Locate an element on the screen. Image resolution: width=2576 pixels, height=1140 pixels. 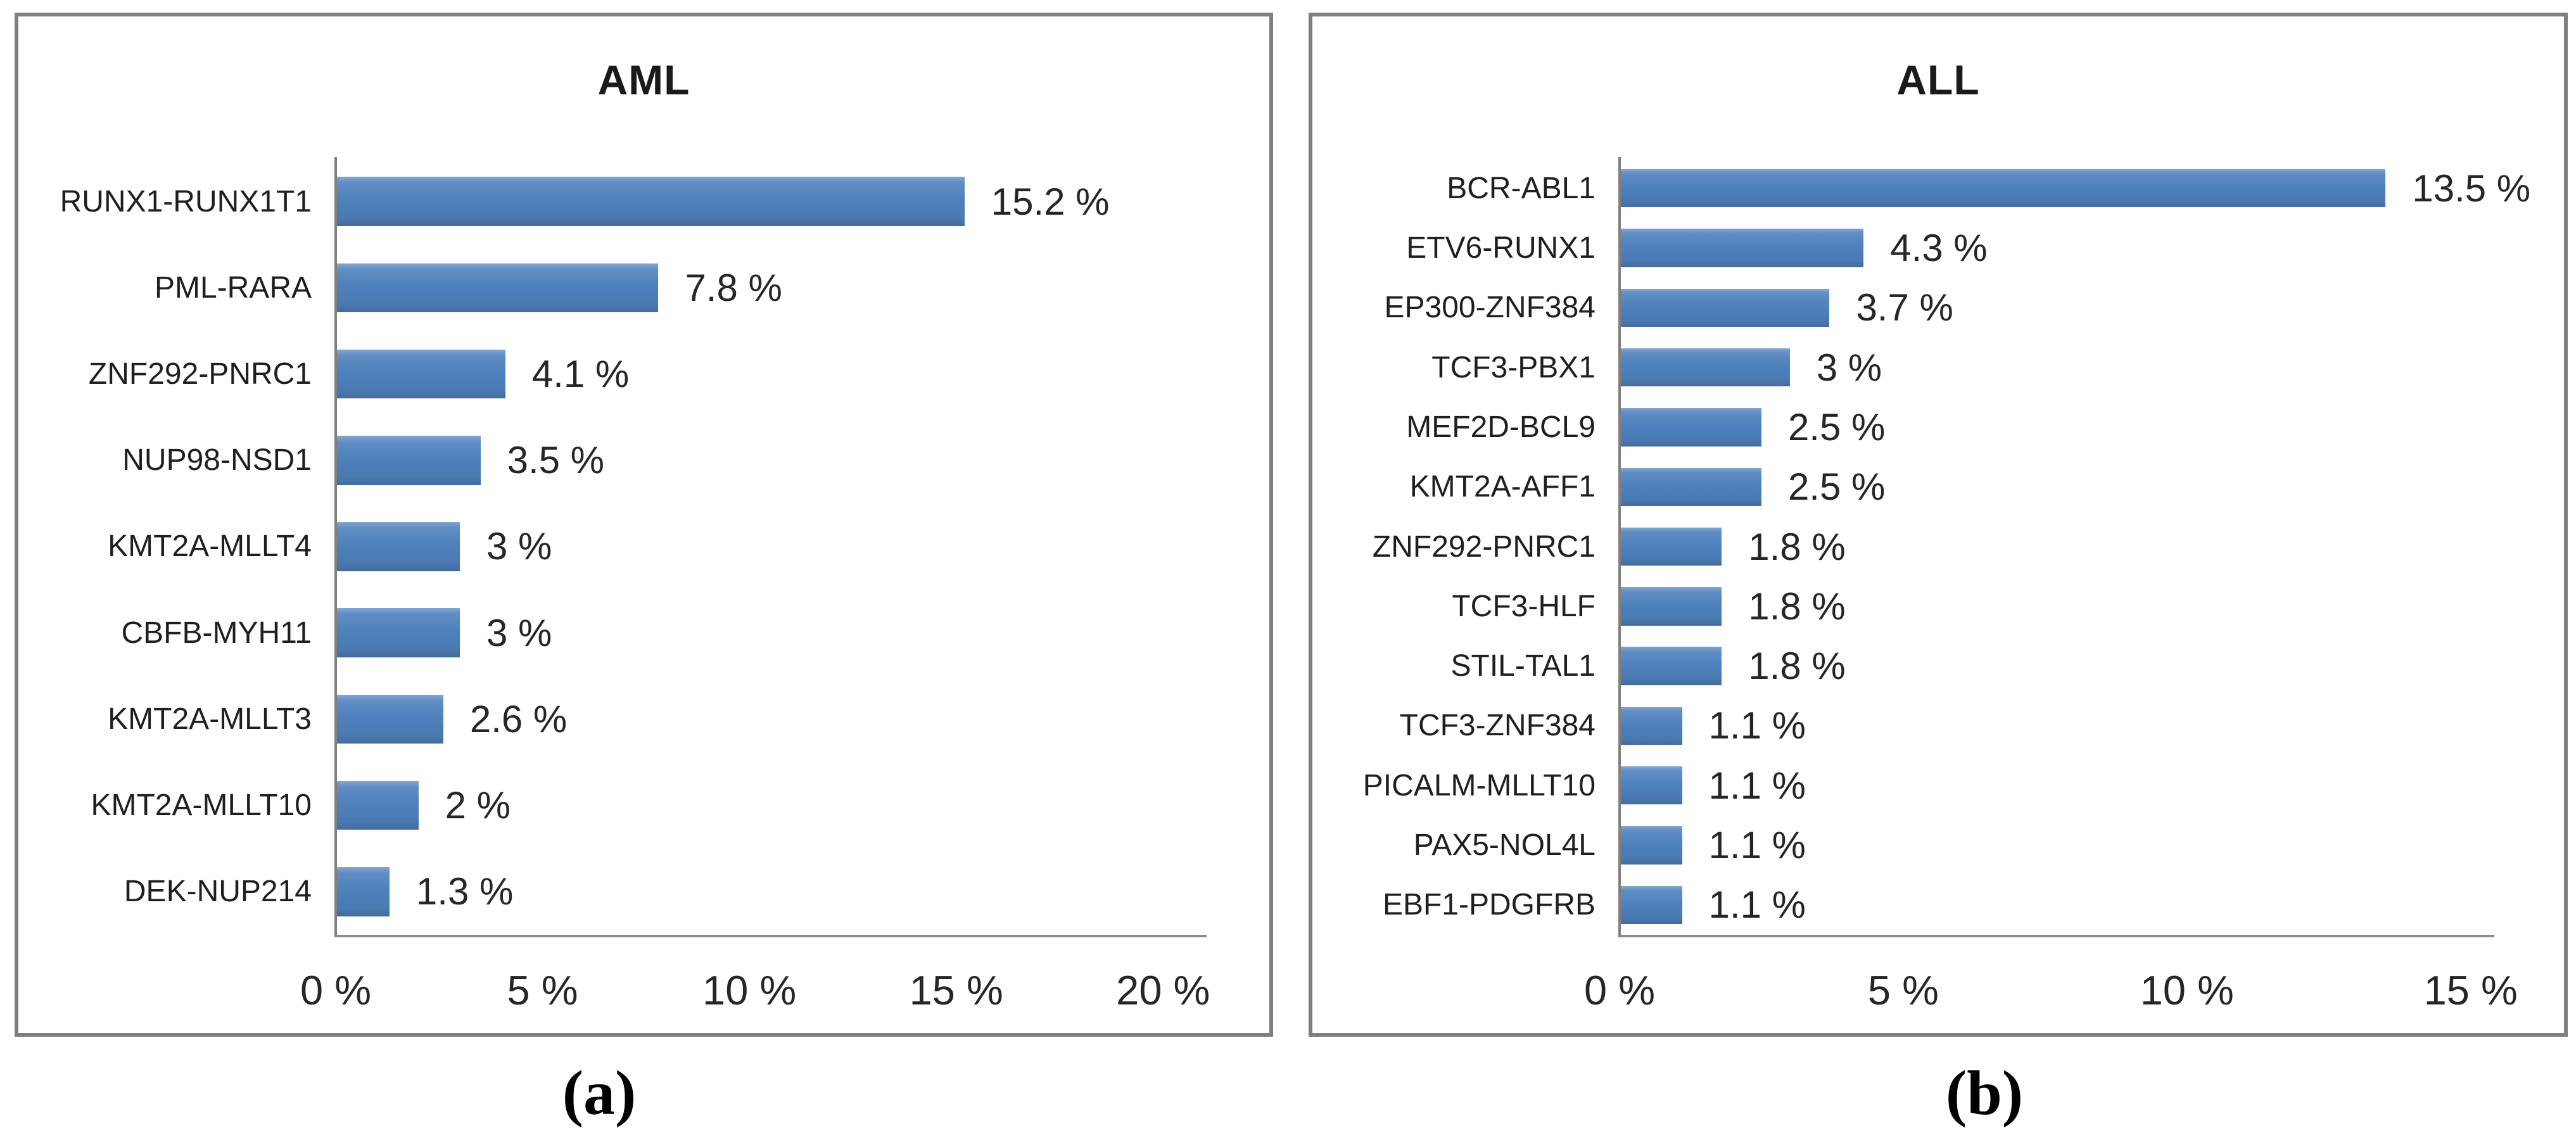
category-label: BCR-ABL1 is located at coordinates (1521, 188).